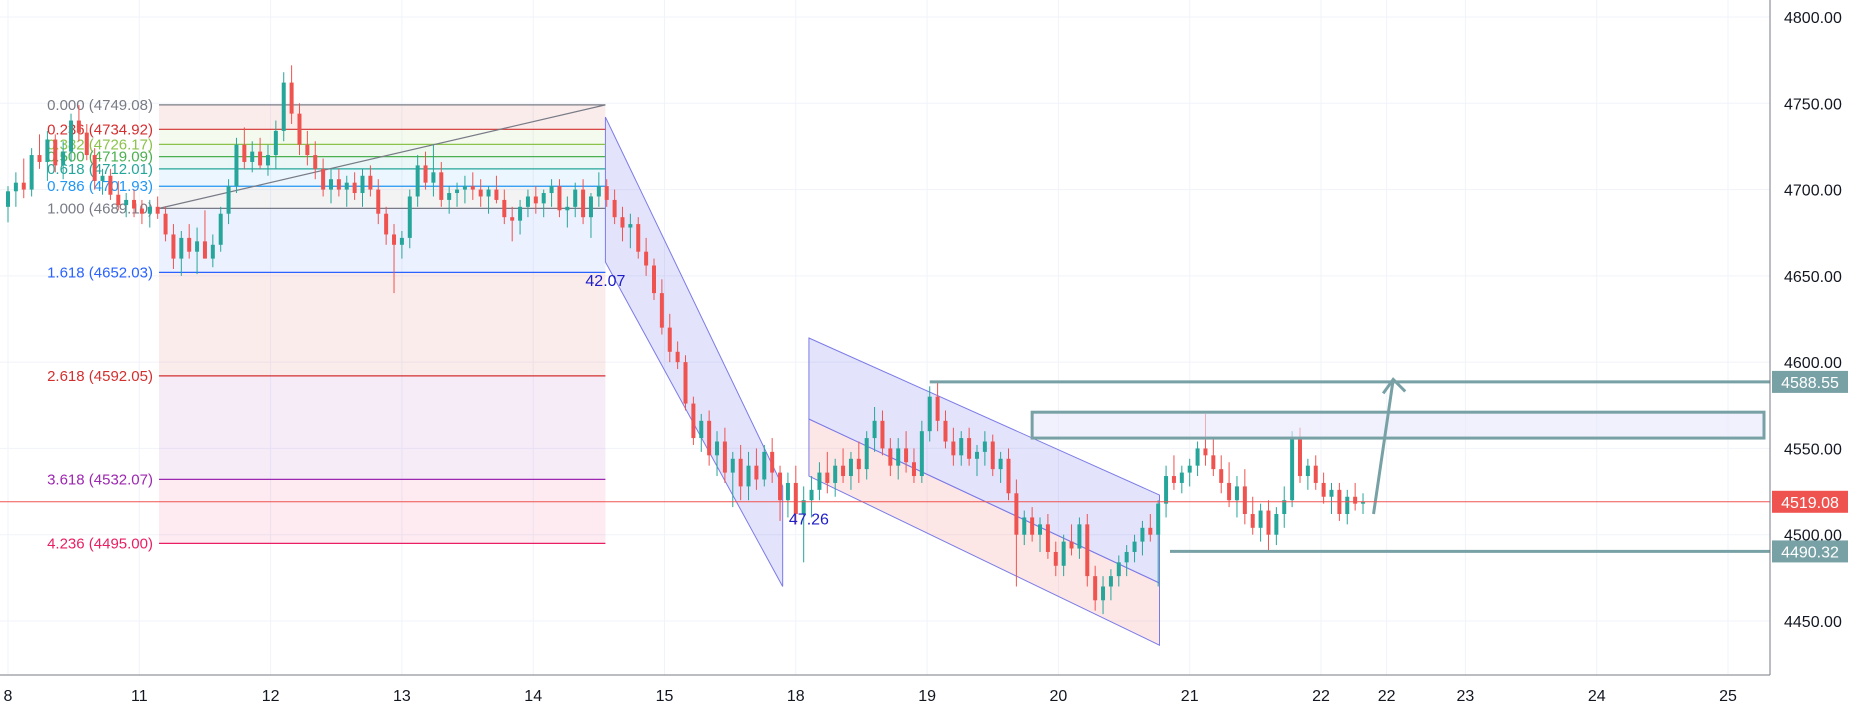 This screenshot has width=1849, height=710. What do you see at coordinates (1813, 277) in the screenshot?
I see `y-tick-label: 4650.00` at bounding box center [1813, 277].